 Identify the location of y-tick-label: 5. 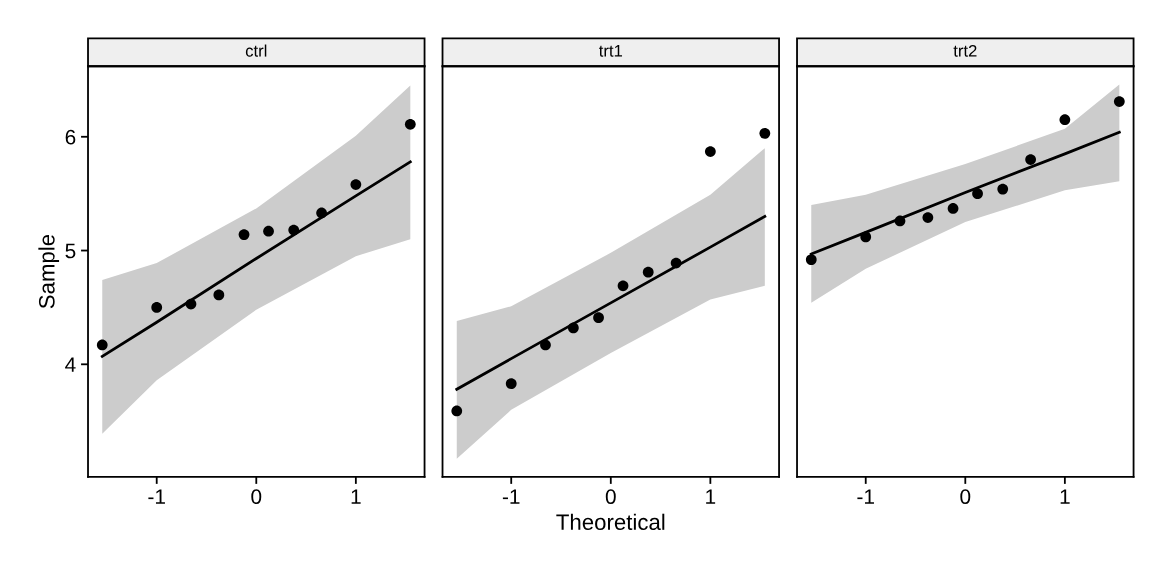
(70, 251).